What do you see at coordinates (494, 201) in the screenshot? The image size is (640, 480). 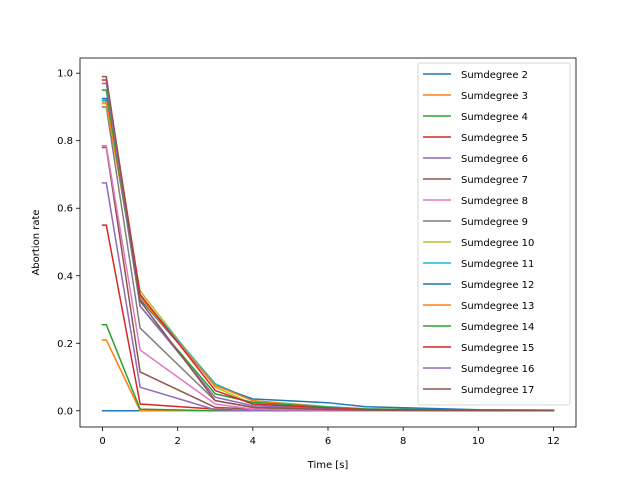 I see `legend-label-7: Sumdegree 8` at bounding box center [494, 201].